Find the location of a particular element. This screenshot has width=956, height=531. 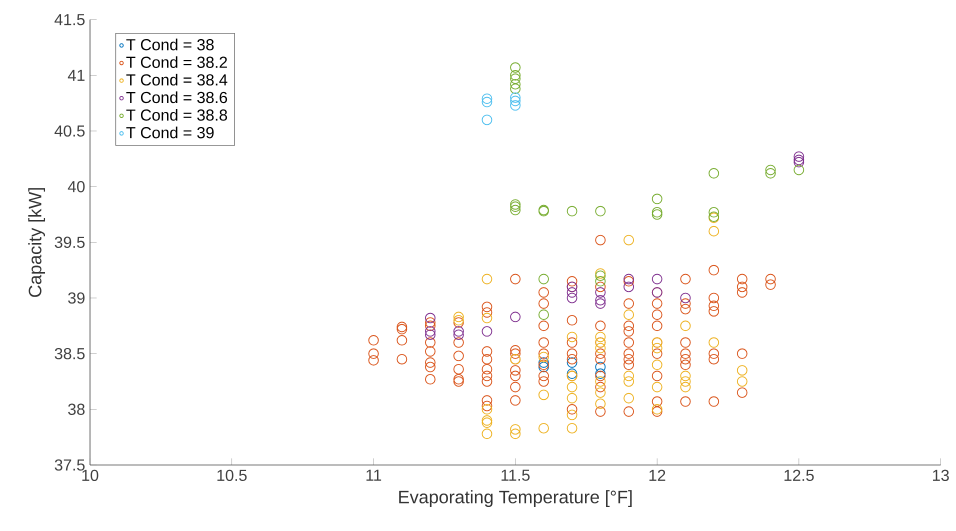

x-tick-label: 11 is located at coordinates (374, 475).